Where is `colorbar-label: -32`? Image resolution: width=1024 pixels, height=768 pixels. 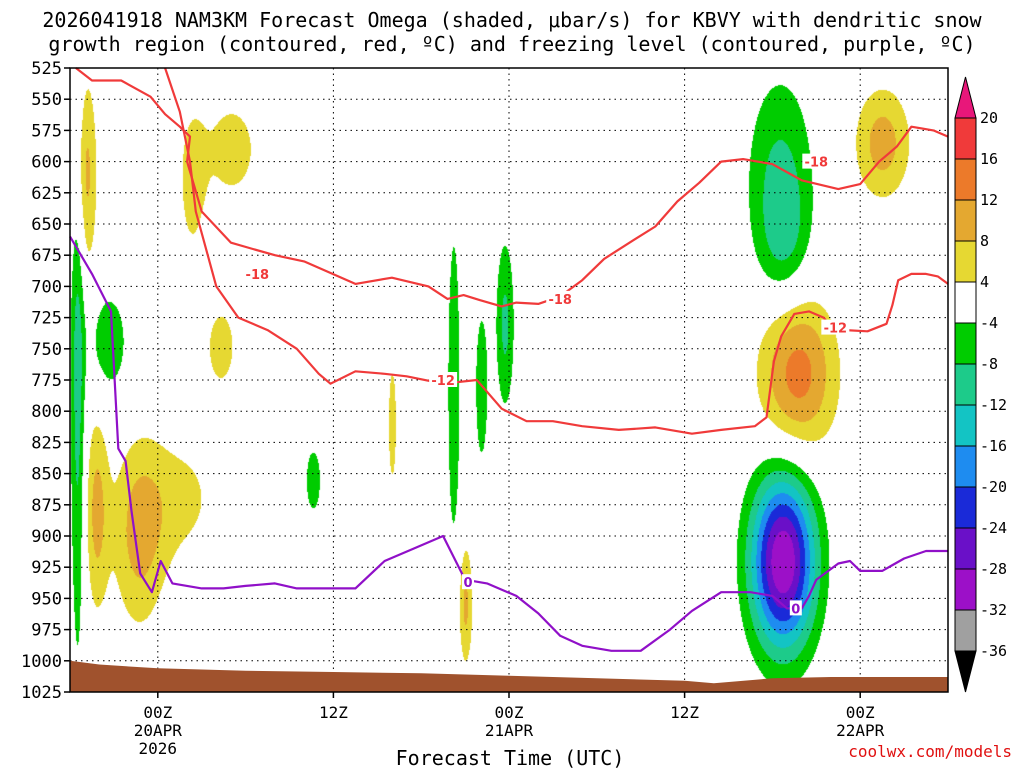
colorbar-label: -32 is located at coordinates (993, 610).